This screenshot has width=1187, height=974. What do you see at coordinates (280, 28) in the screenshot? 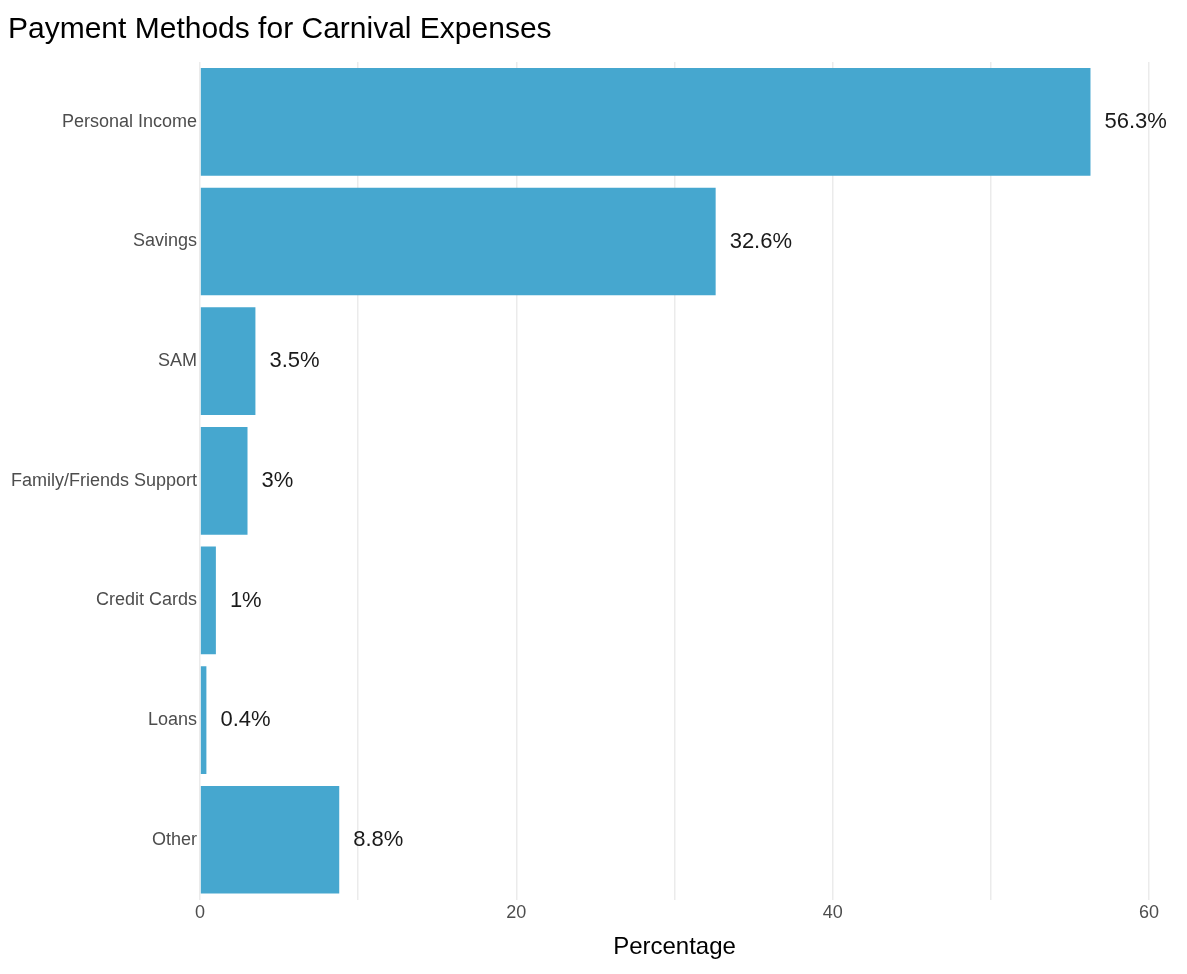
I see `chart-title: Payment Methods for Carnival Expenses` at bounding box center [280, 28].